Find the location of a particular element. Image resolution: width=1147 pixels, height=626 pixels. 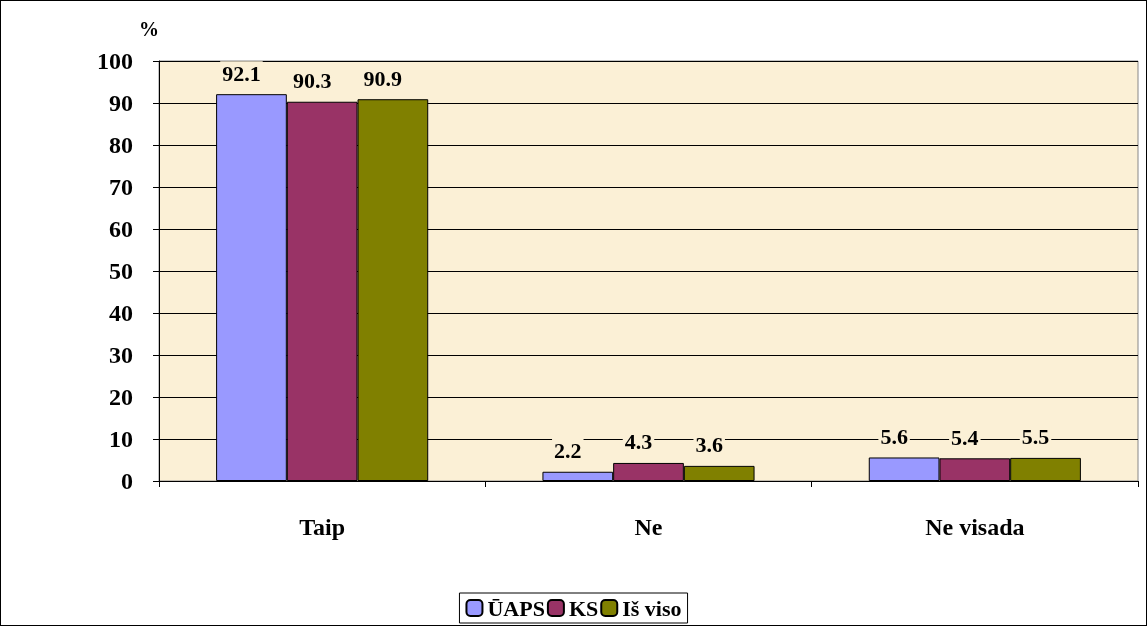

y-tick-label: 80 is located at coordinates (121, 145).